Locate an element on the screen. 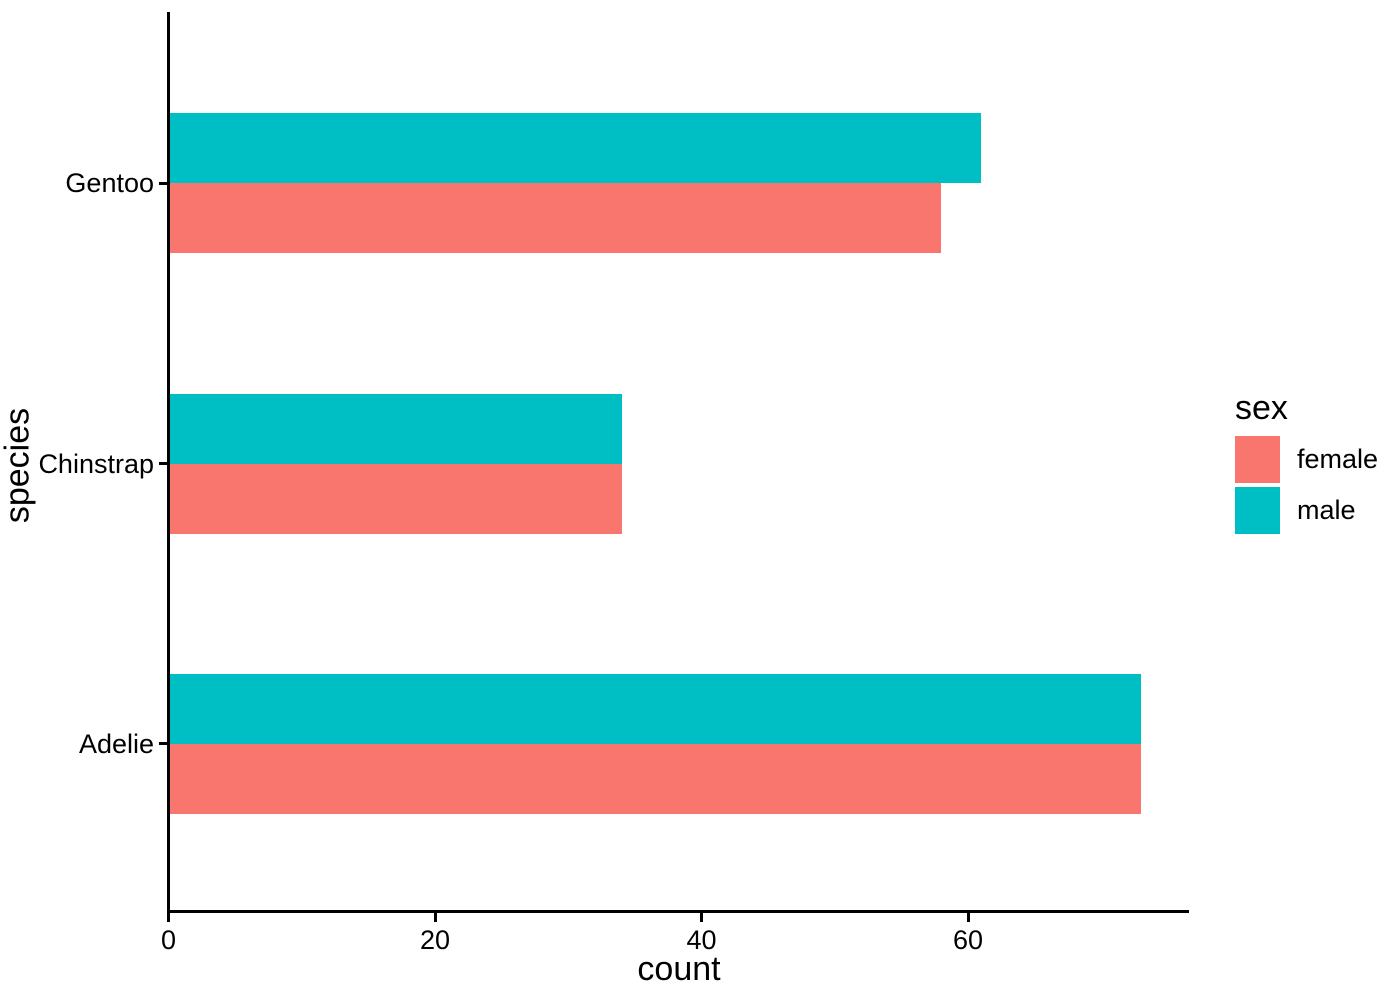 The height and width of the screenshot is (1000, 1400). legend-key-female is located at coordinates (1257, 459).